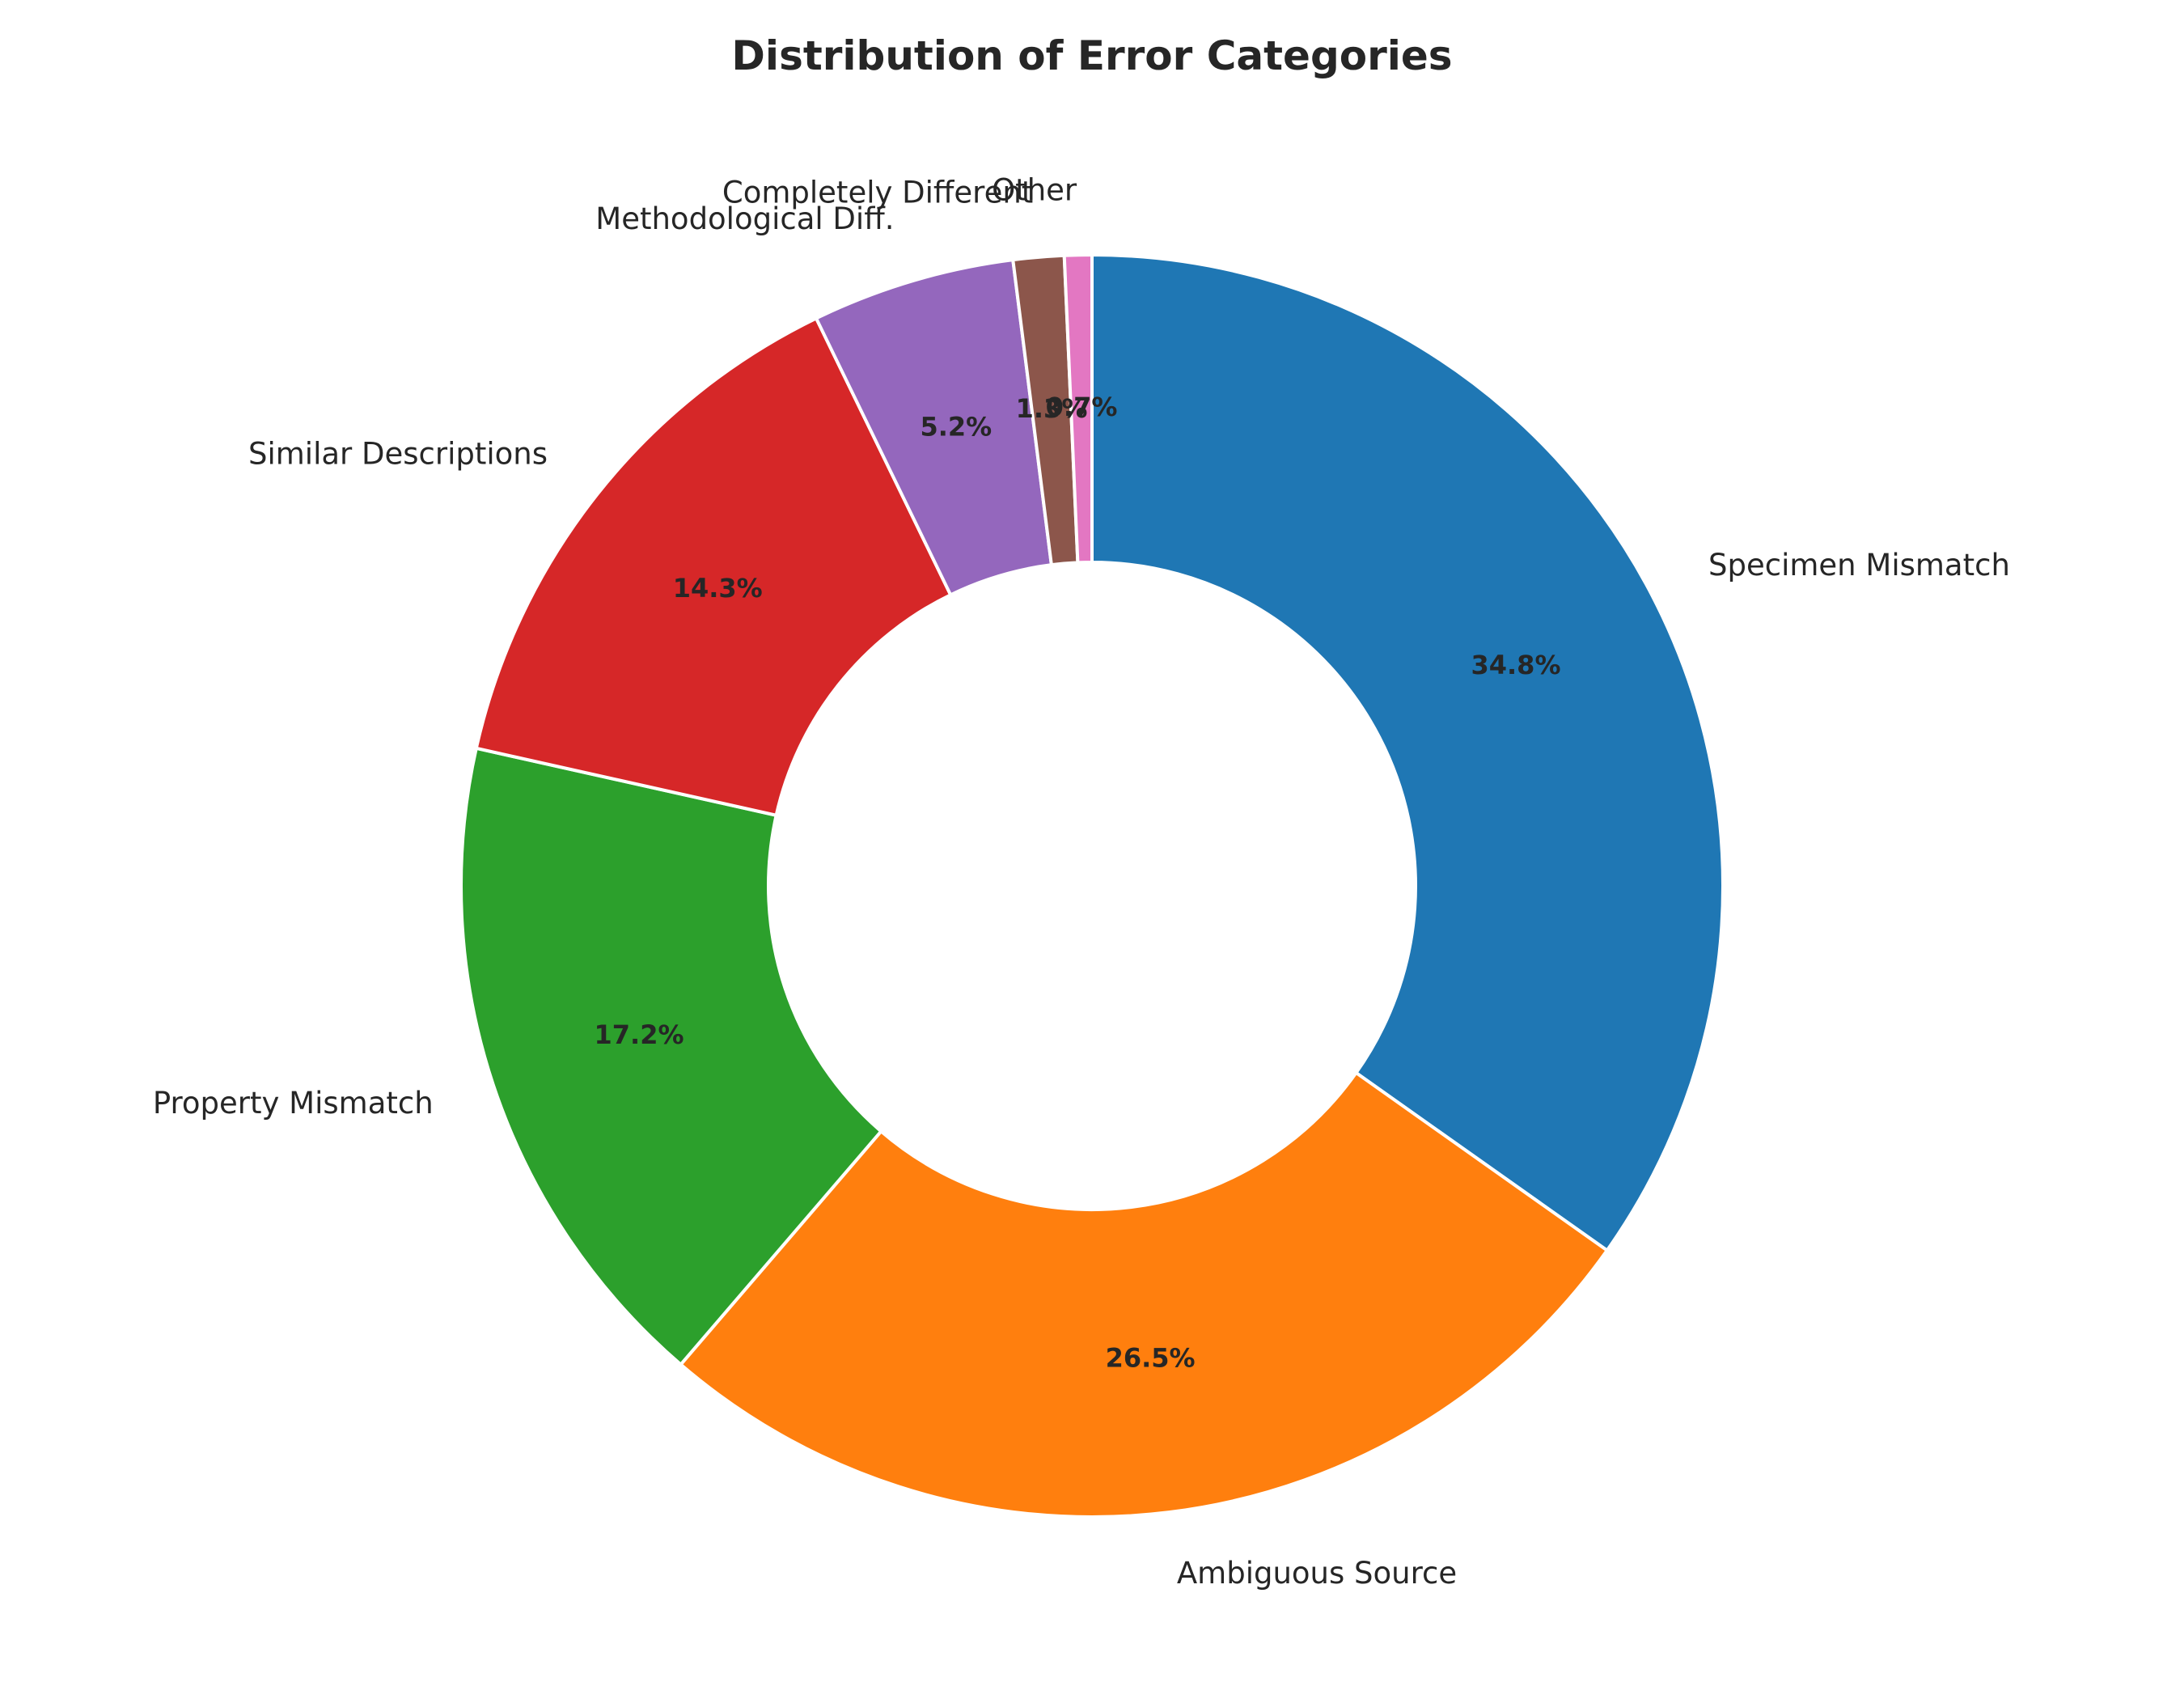 This screenshot has height=1699, width=2184. What do you see at coordinates (718, 588) in the screenshot?
I see `percent-label-similar-descriptions: 14.3%` at bounding box center [718, 588].